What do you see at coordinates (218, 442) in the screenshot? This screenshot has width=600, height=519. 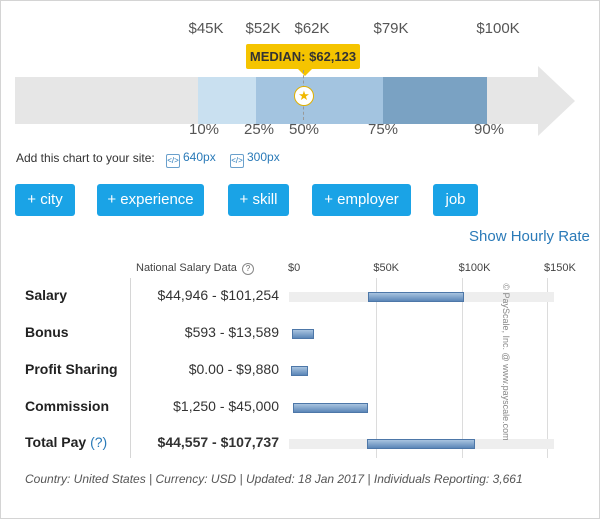 I see `row-range-value: $44,557 - $107,737` at bounding box center [218, 442].